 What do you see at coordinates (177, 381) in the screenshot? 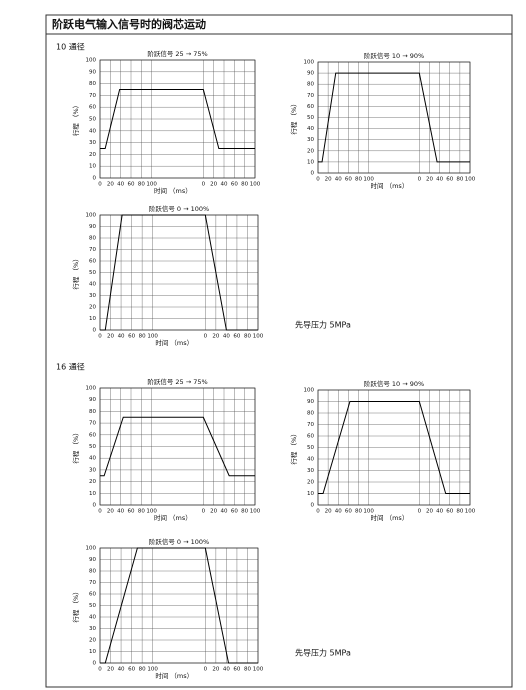
I see `chart-title: 阶跃信号 25 → 75%` at bounding box center [177, 381].